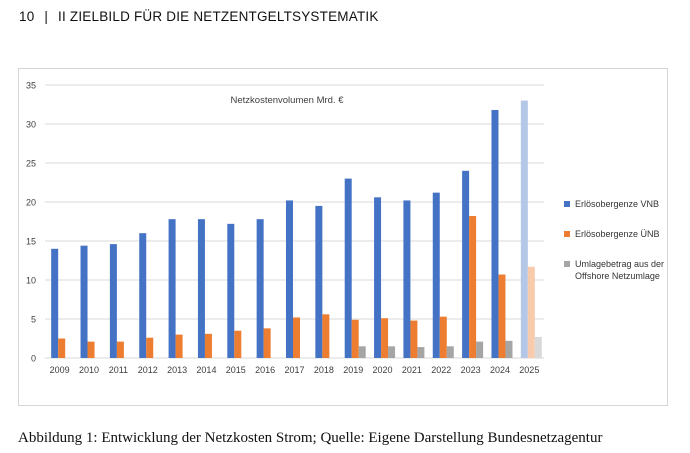 The image size is (690, 453). I want to click on x-tick-label-2022: 2022, so click(441, 370).